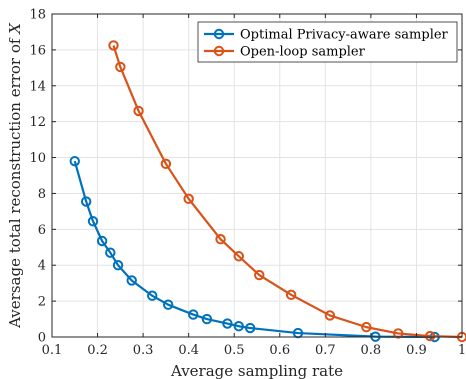 Image resolution: width=466 pixels, height=379 pixels. Describe the element at coordinates (37, 86) in the screenshot. I see `y-tick-label: 14` at that location.